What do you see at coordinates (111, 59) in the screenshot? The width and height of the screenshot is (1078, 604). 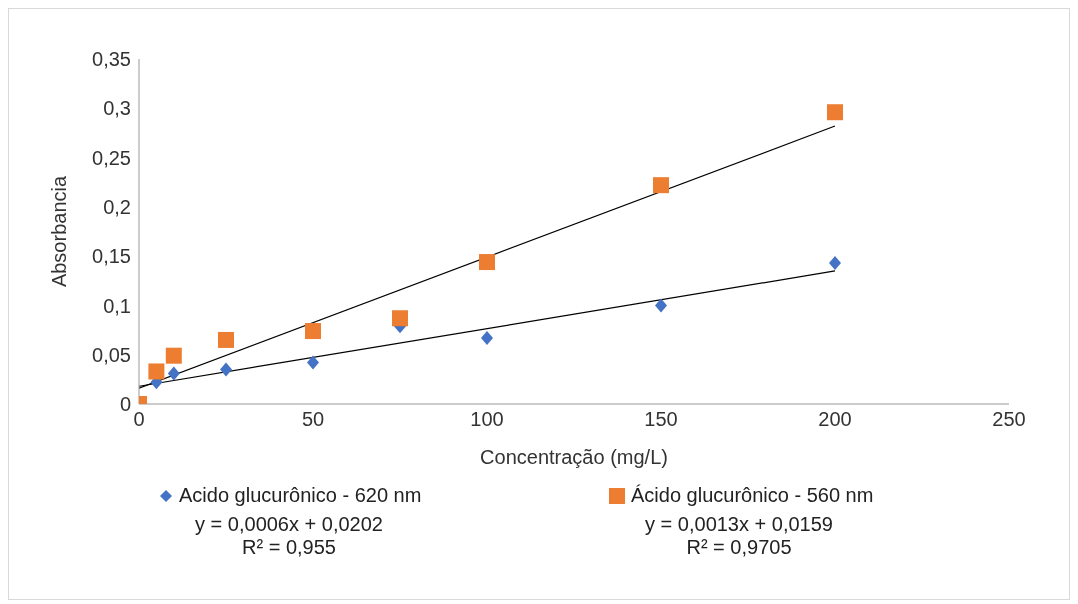 I see `y-tick-label: 0,35` at bounding box center [111, 59].